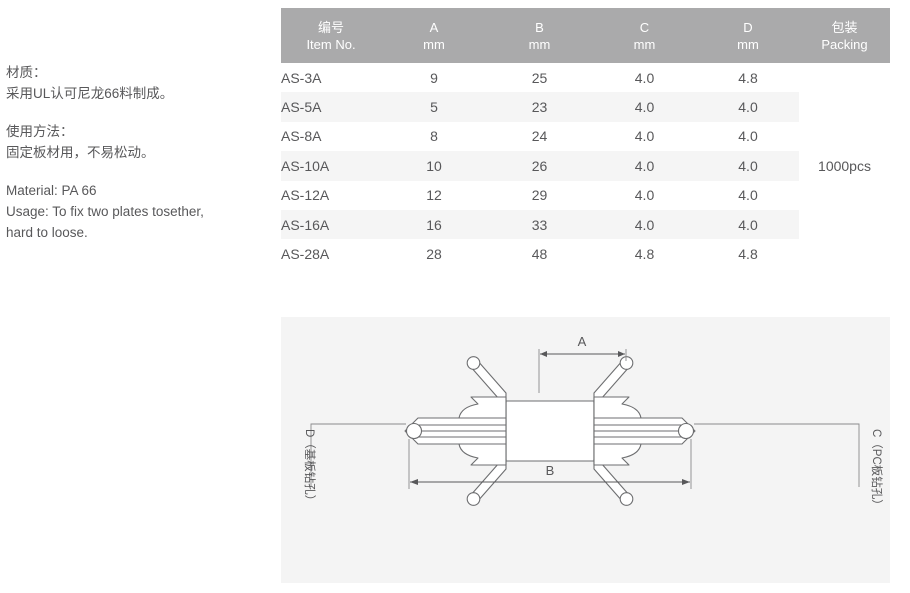 The image size is (910, 593). I want to click on part-left-wing, so click(455, 431).